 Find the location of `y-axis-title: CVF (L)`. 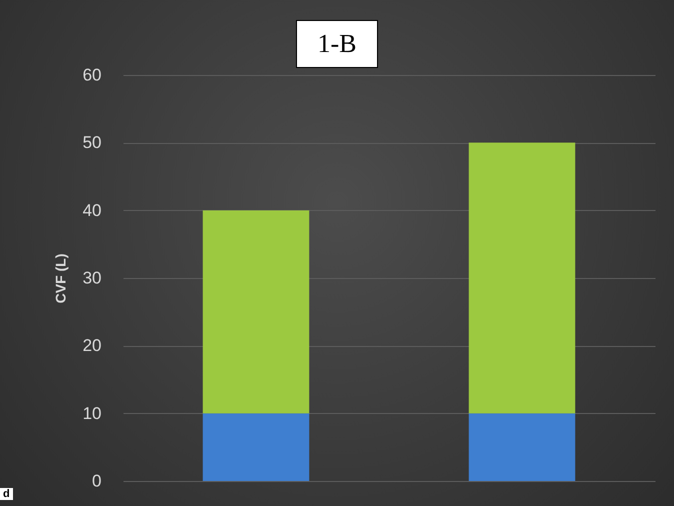

y-axis-title: CVF (L) is located at coordinates (60, 279).